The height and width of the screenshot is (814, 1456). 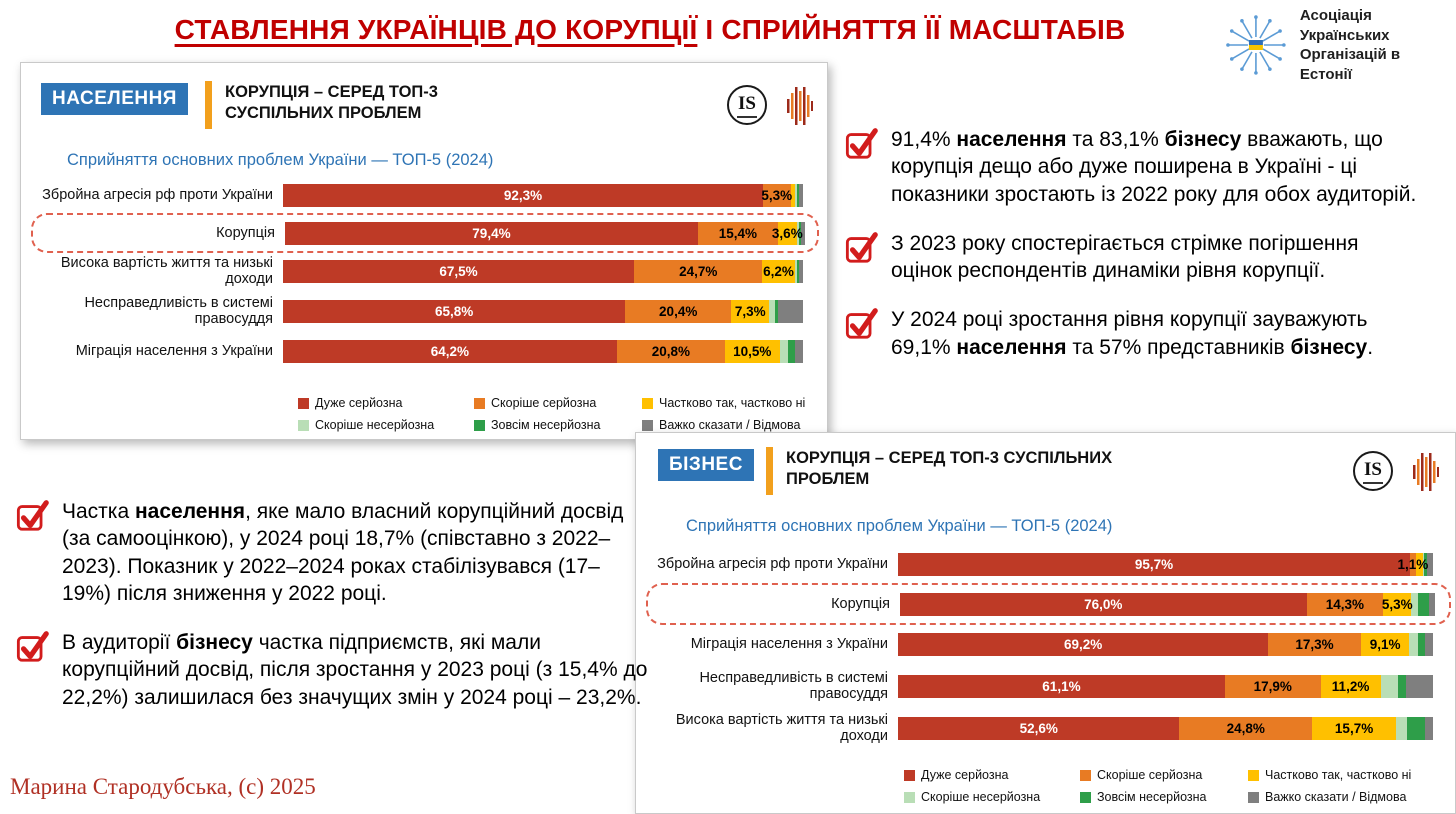 What do you see at coordinates (778, 271) in the screenshot?
I see `bar-segment: 6,2%` at bounding box center [778, 271].